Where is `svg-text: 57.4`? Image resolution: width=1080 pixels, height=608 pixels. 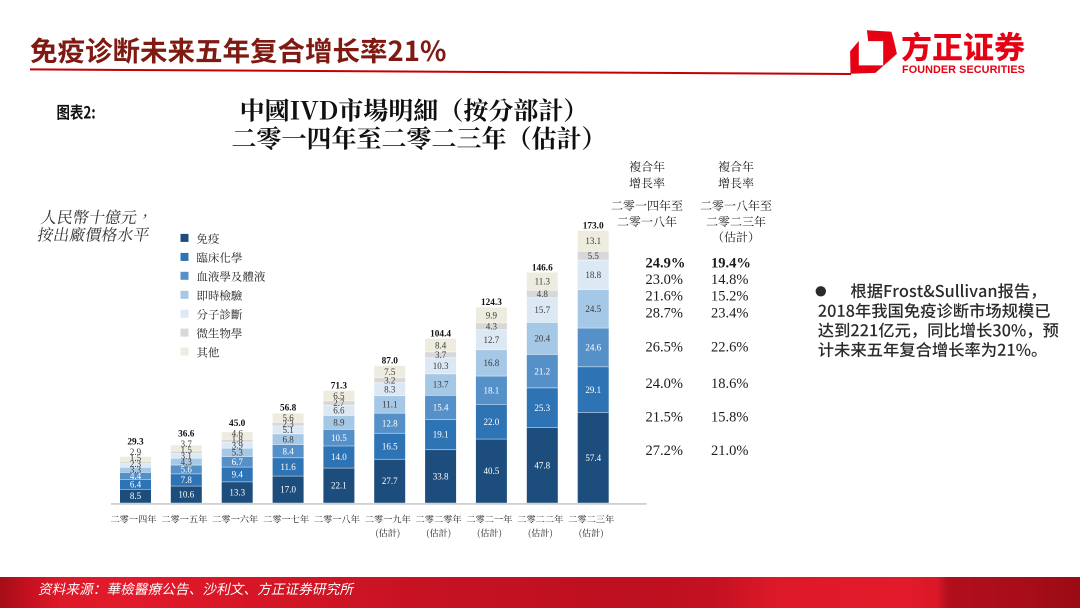
svg-text: 57.4 is located at coordinates (593, 458).